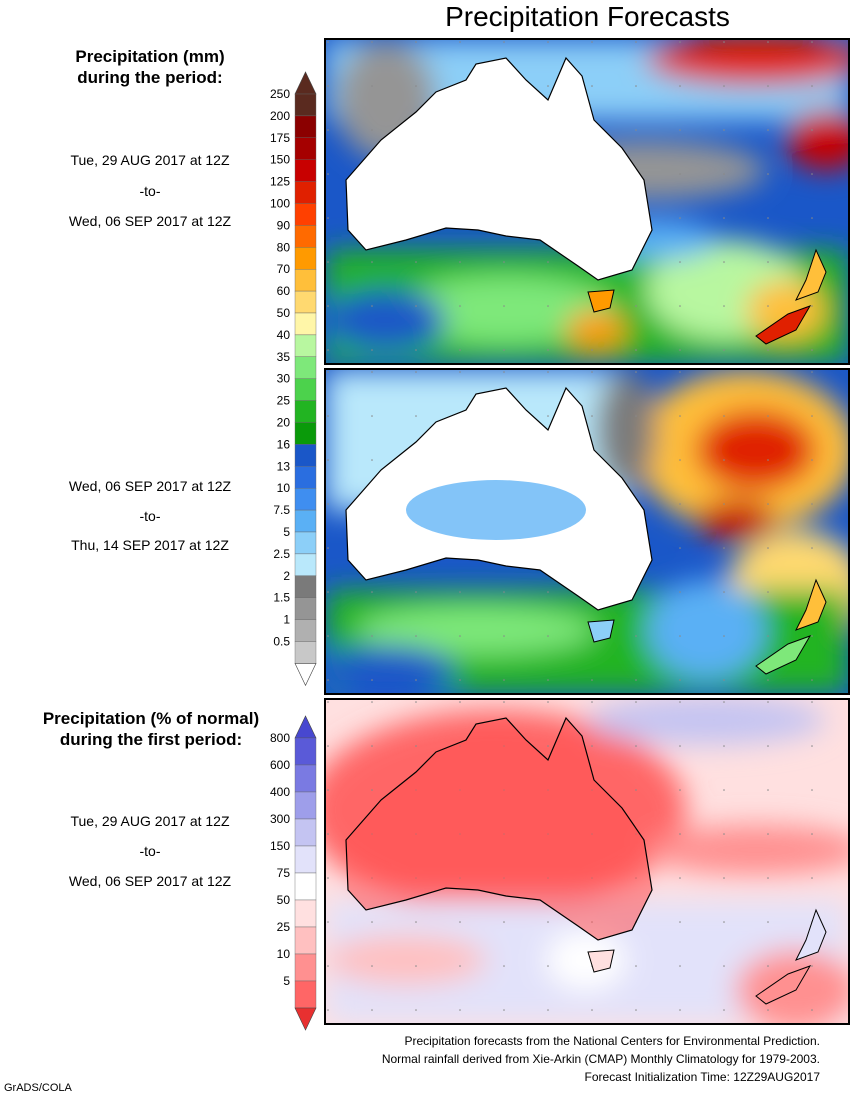 This screenshot has height=1100, width=850. I want to click on percent-colorbar-tick-label: 5, so click(286, 981).